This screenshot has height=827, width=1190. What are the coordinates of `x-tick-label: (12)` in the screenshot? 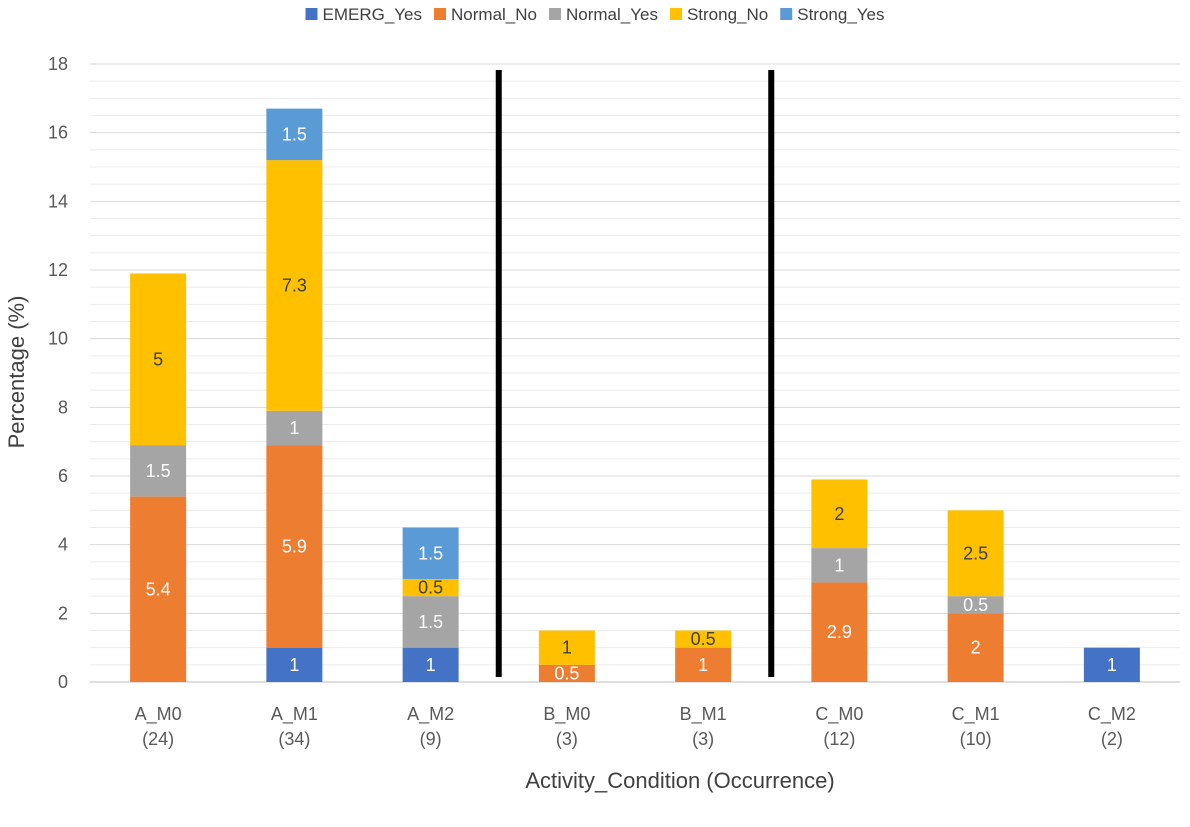 It's located at (839, 739).